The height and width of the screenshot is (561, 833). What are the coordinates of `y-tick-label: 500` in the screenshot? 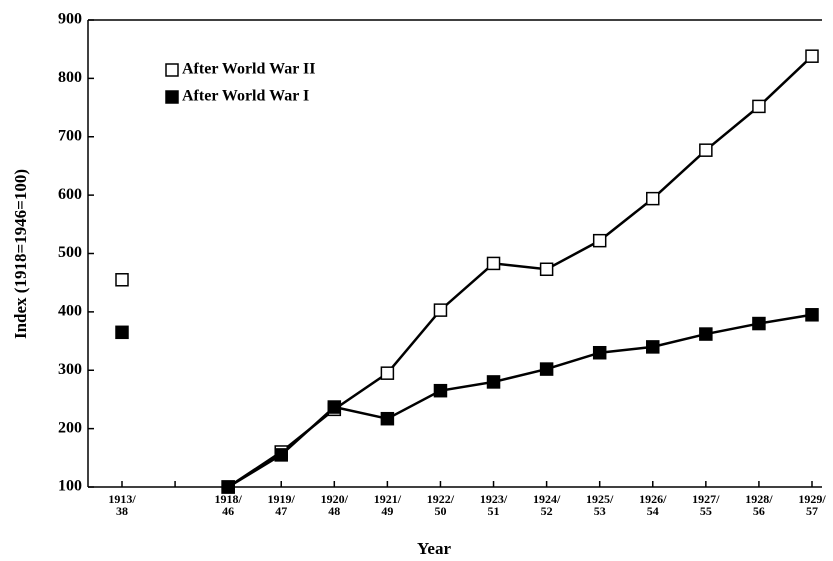 It's located at (70, 252).